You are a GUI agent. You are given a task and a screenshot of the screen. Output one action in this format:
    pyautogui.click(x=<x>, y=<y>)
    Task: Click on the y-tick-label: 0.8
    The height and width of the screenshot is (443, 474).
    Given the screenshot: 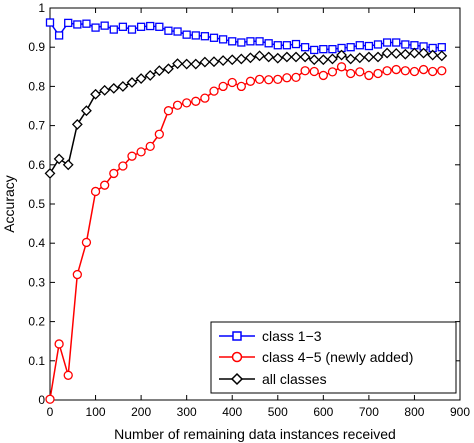 What is the action you would take?
    pyautogui.click(x=36, y=86)
    